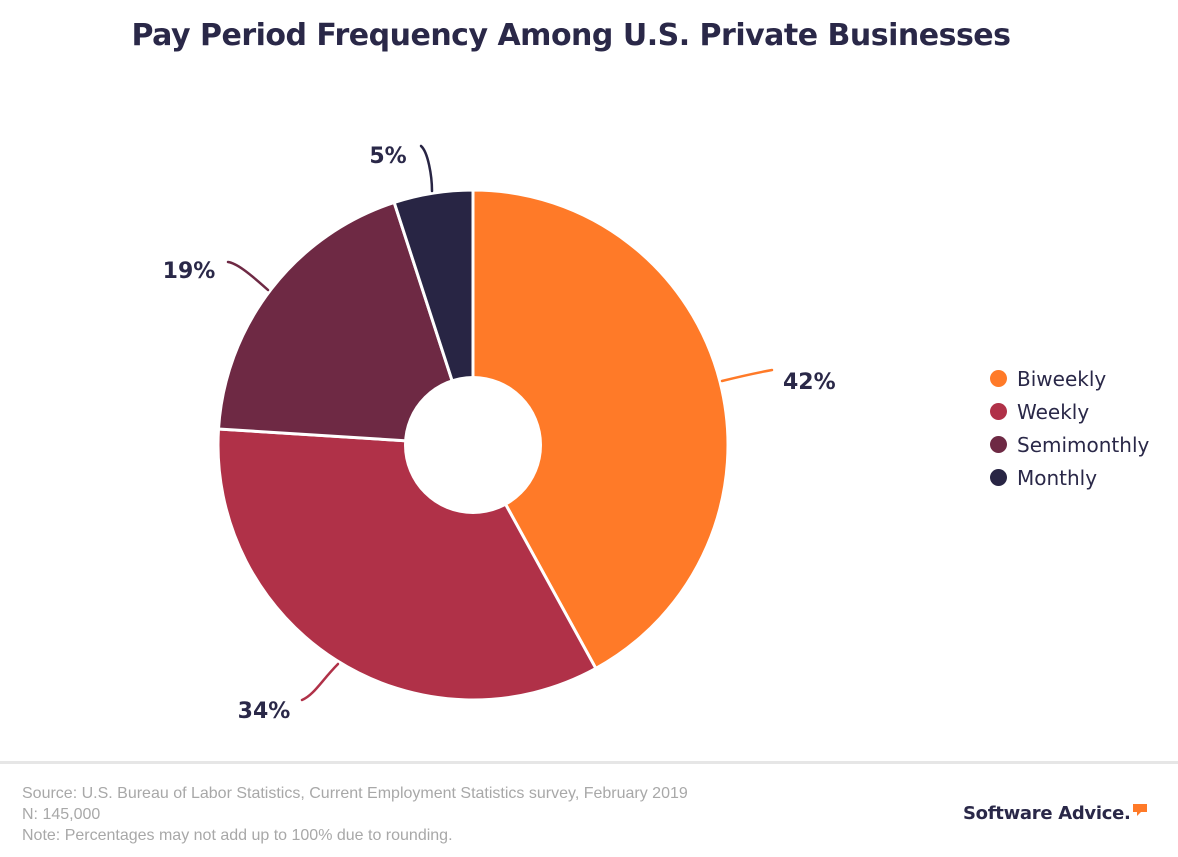 This screenshot has height=857, width=1178. Describe the element at coordinates (1083, 444) in the screenshot. I see `legend-label-semimonthly: Semimonthly` at that location.